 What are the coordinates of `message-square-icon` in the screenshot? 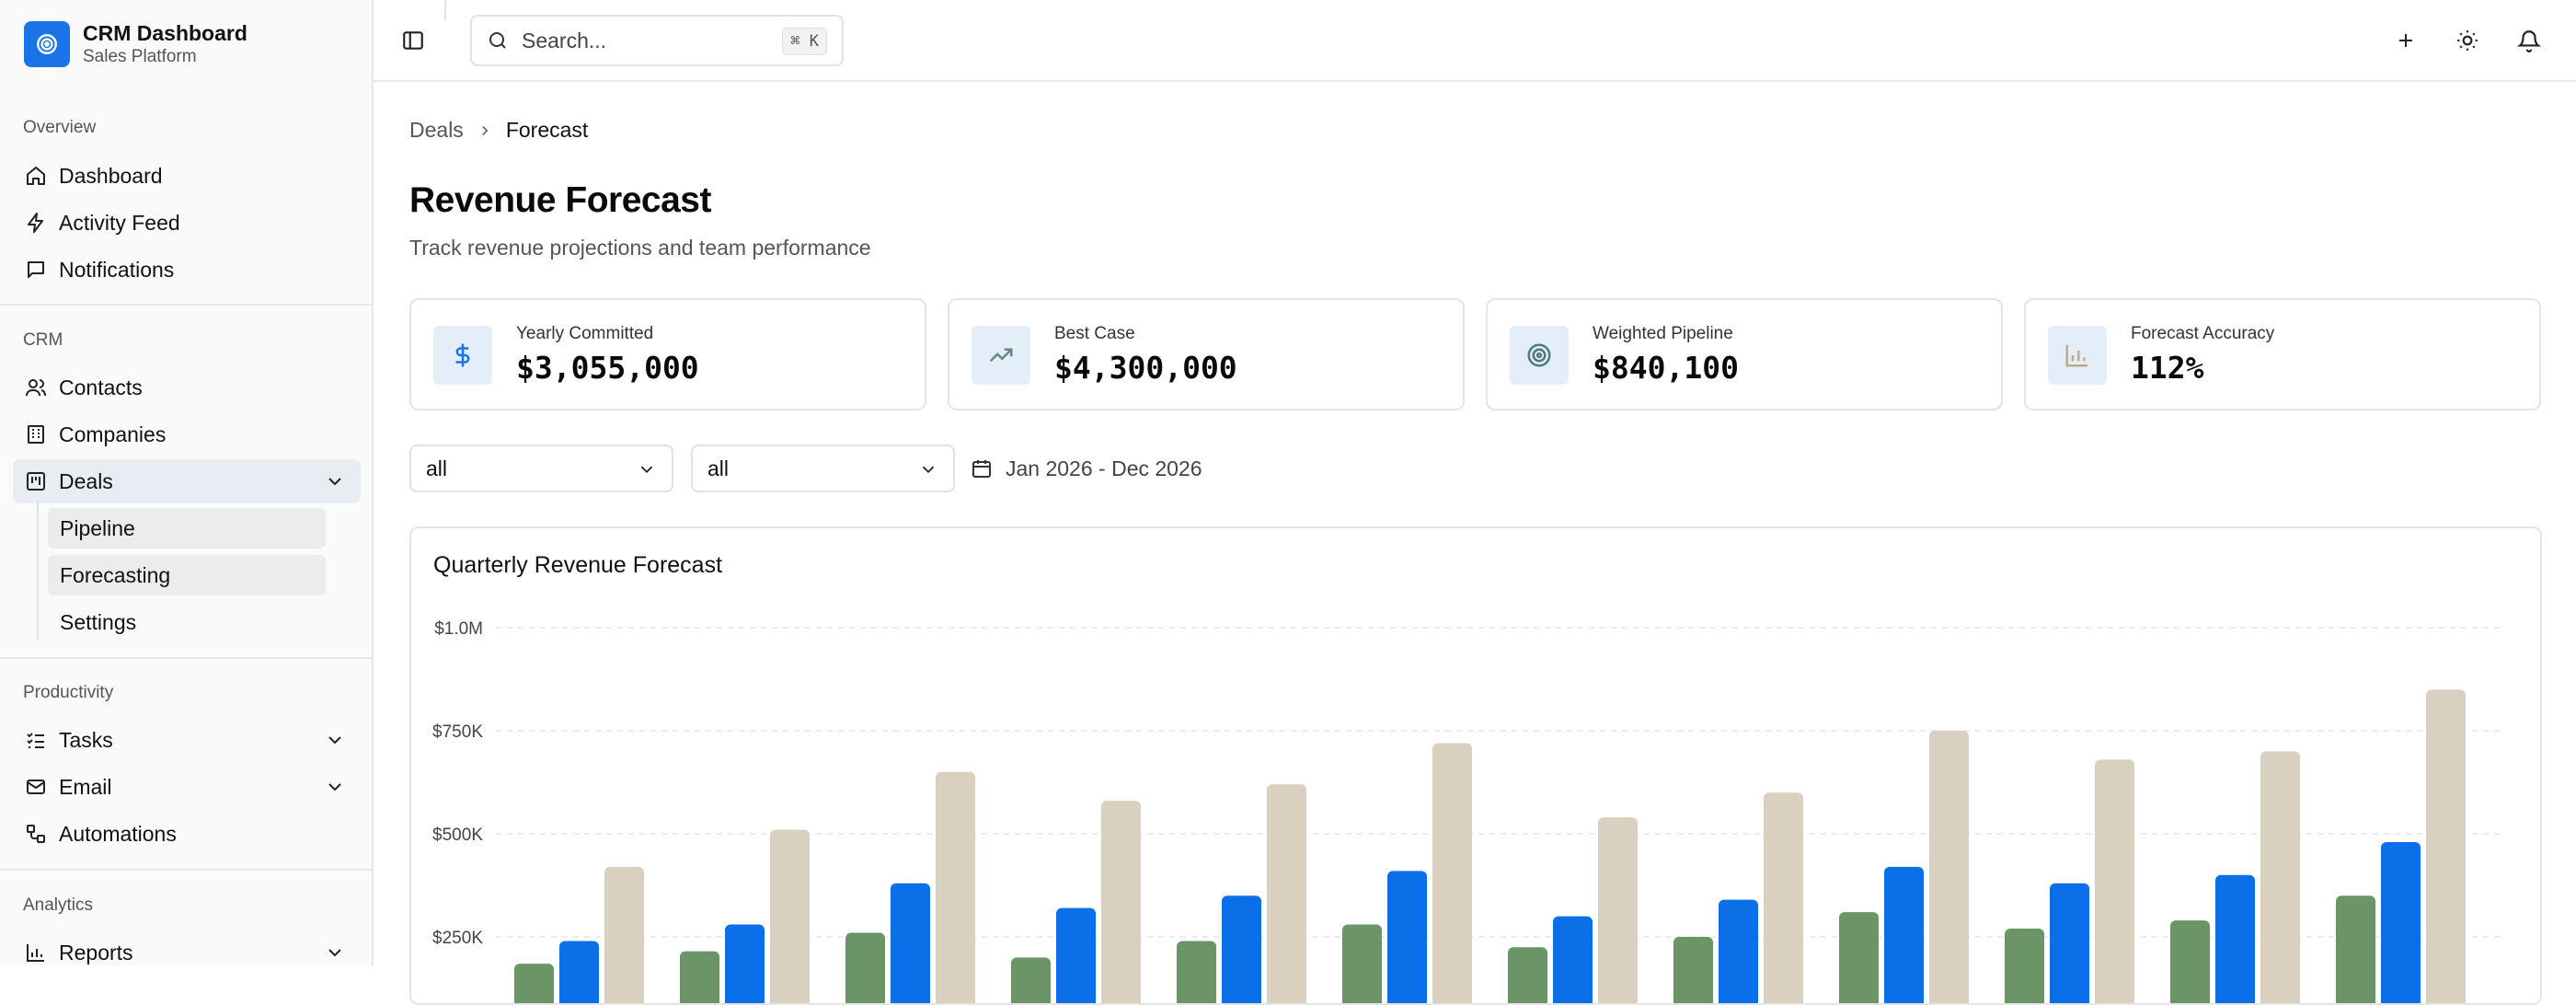 It's located at (36, 270).